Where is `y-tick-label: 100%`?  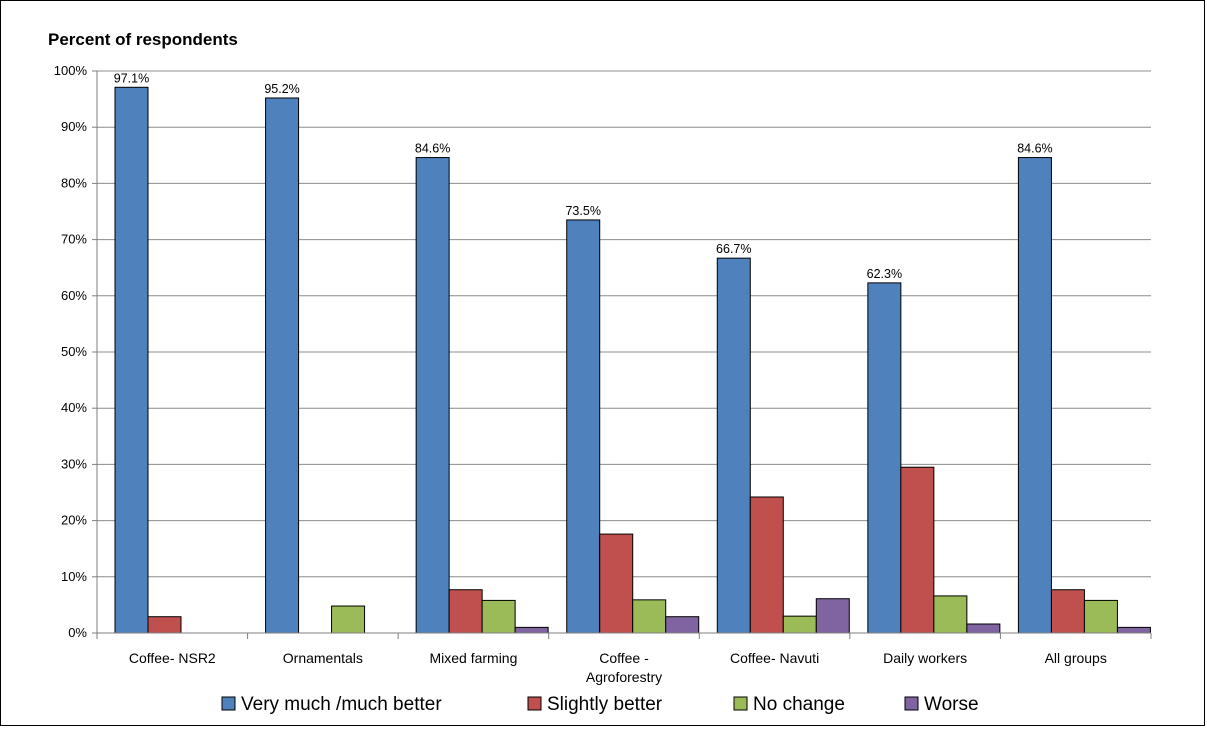
y-tick-label: 100% is located at coordinates (71, 70).